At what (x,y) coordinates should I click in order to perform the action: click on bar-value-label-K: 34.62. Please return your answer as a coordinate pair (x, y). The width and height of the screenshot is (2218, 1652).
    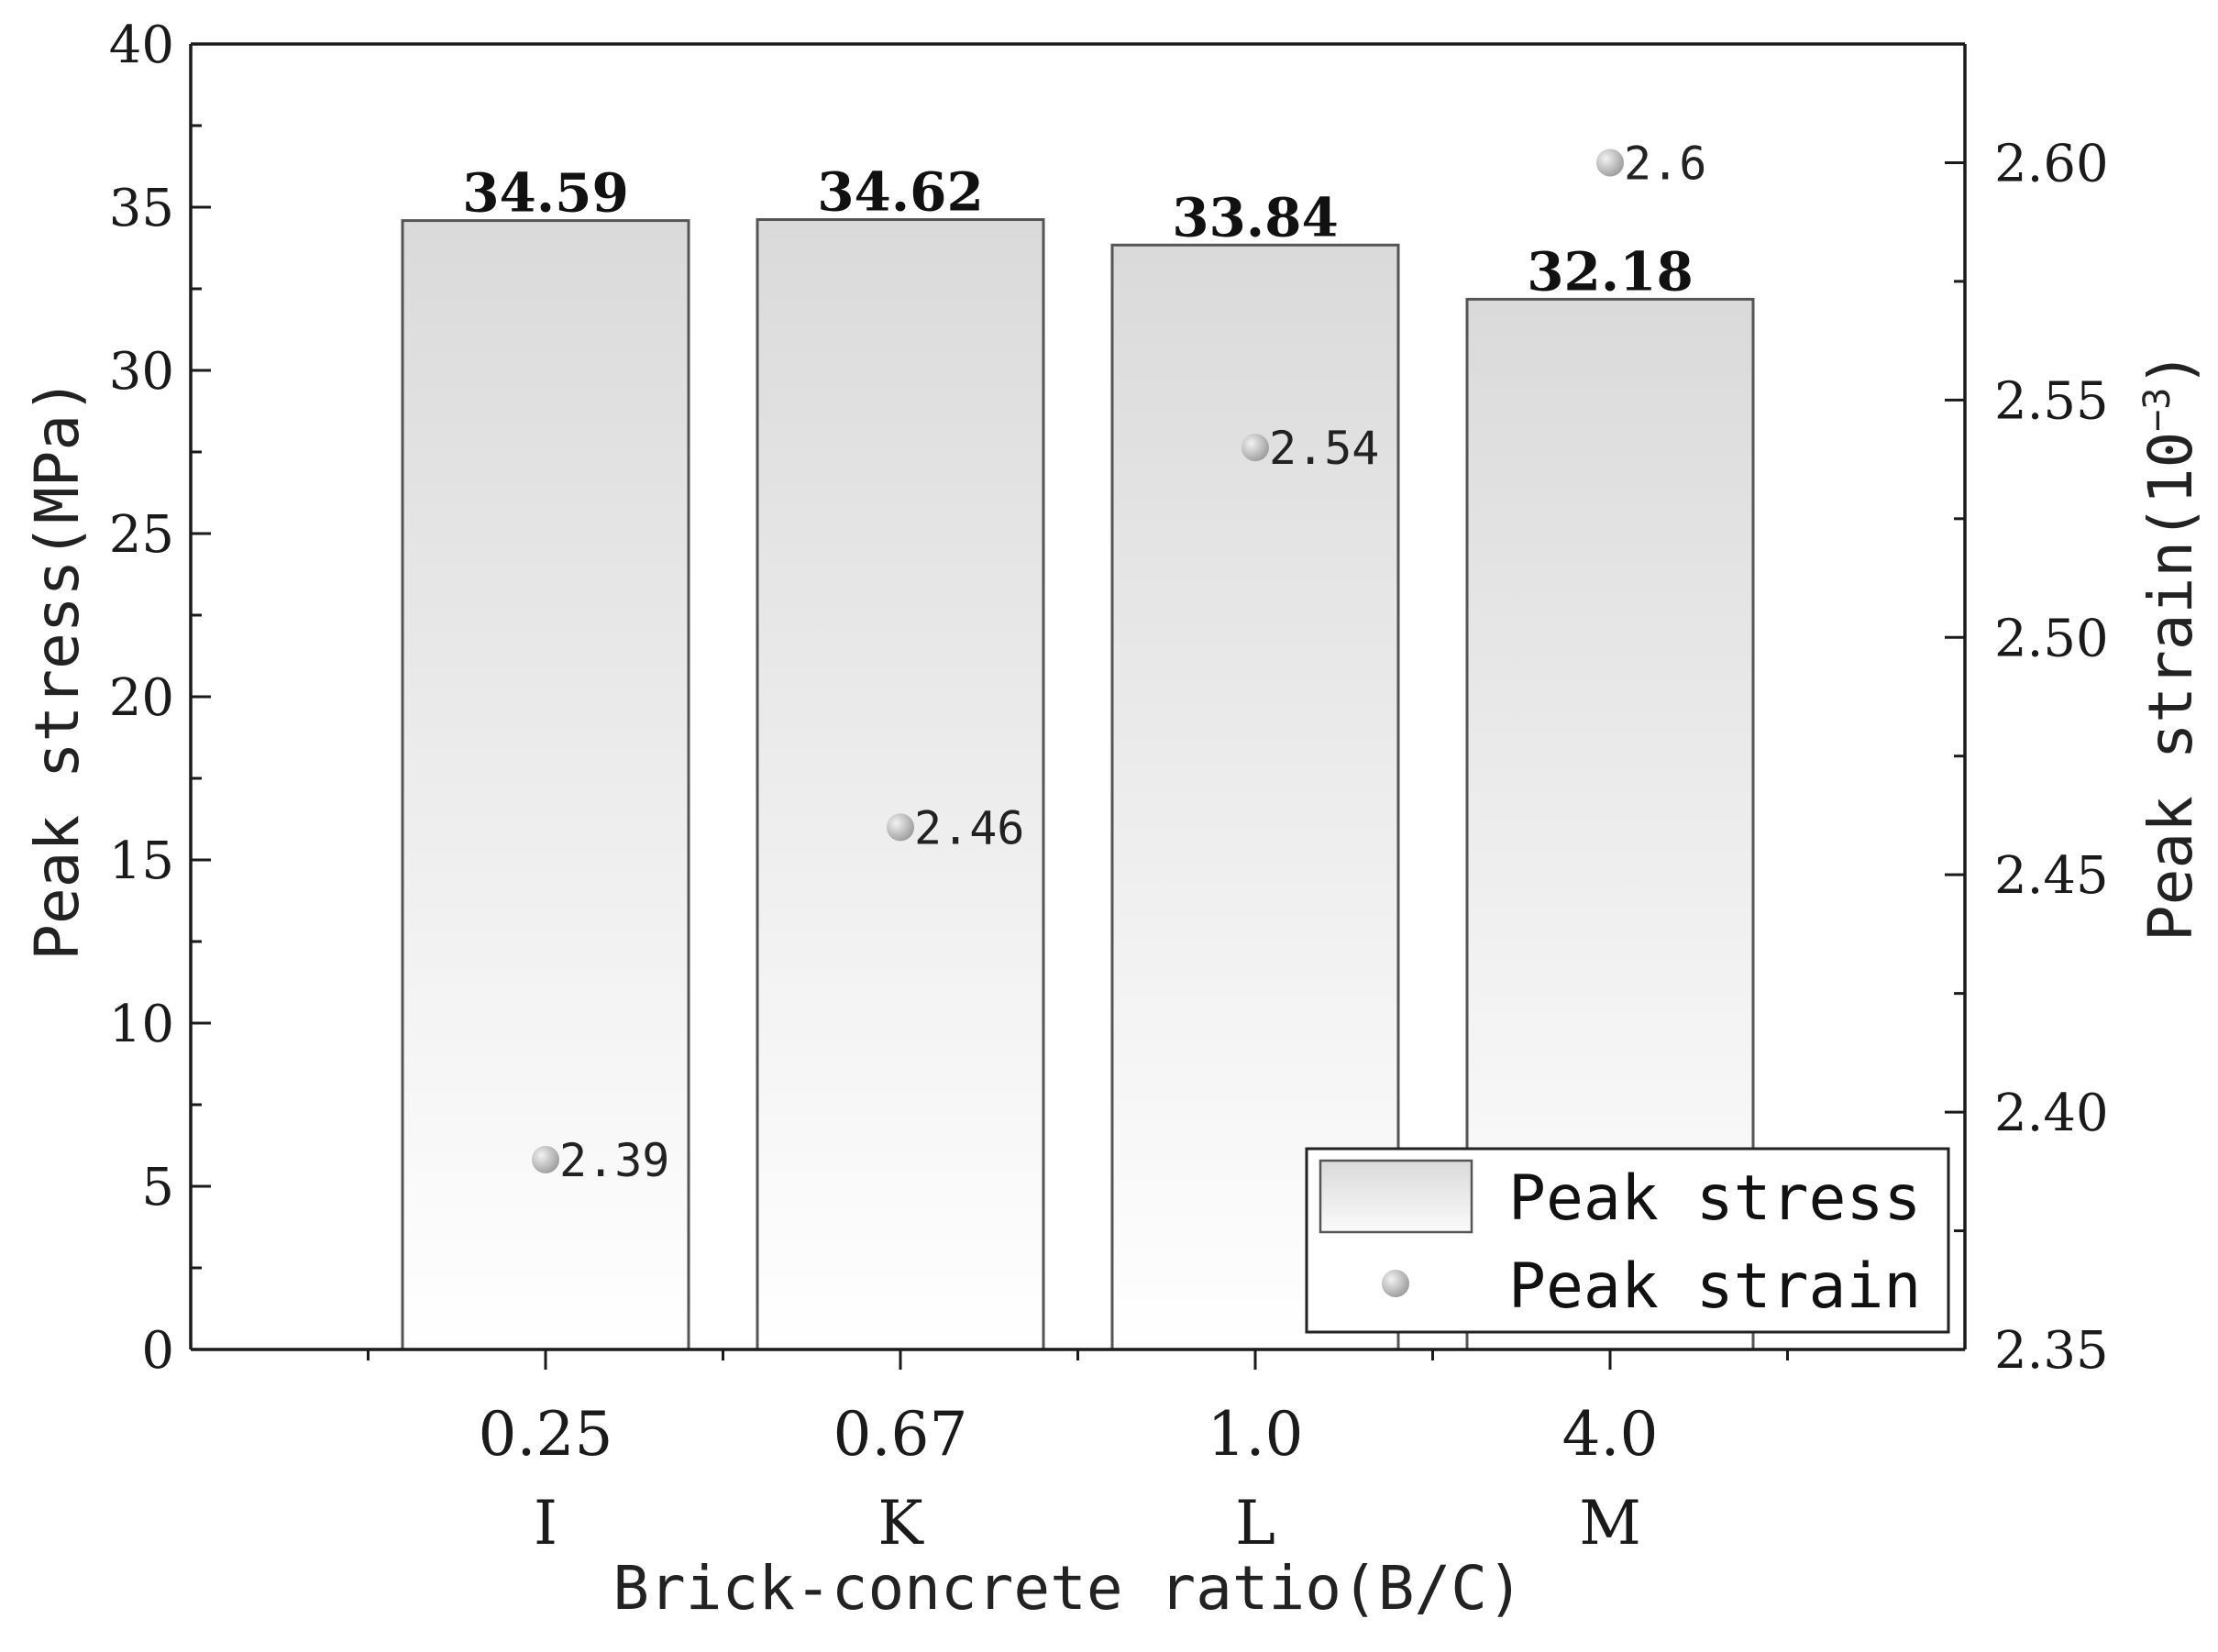
    Looking at the image, I should click on (900, 192).